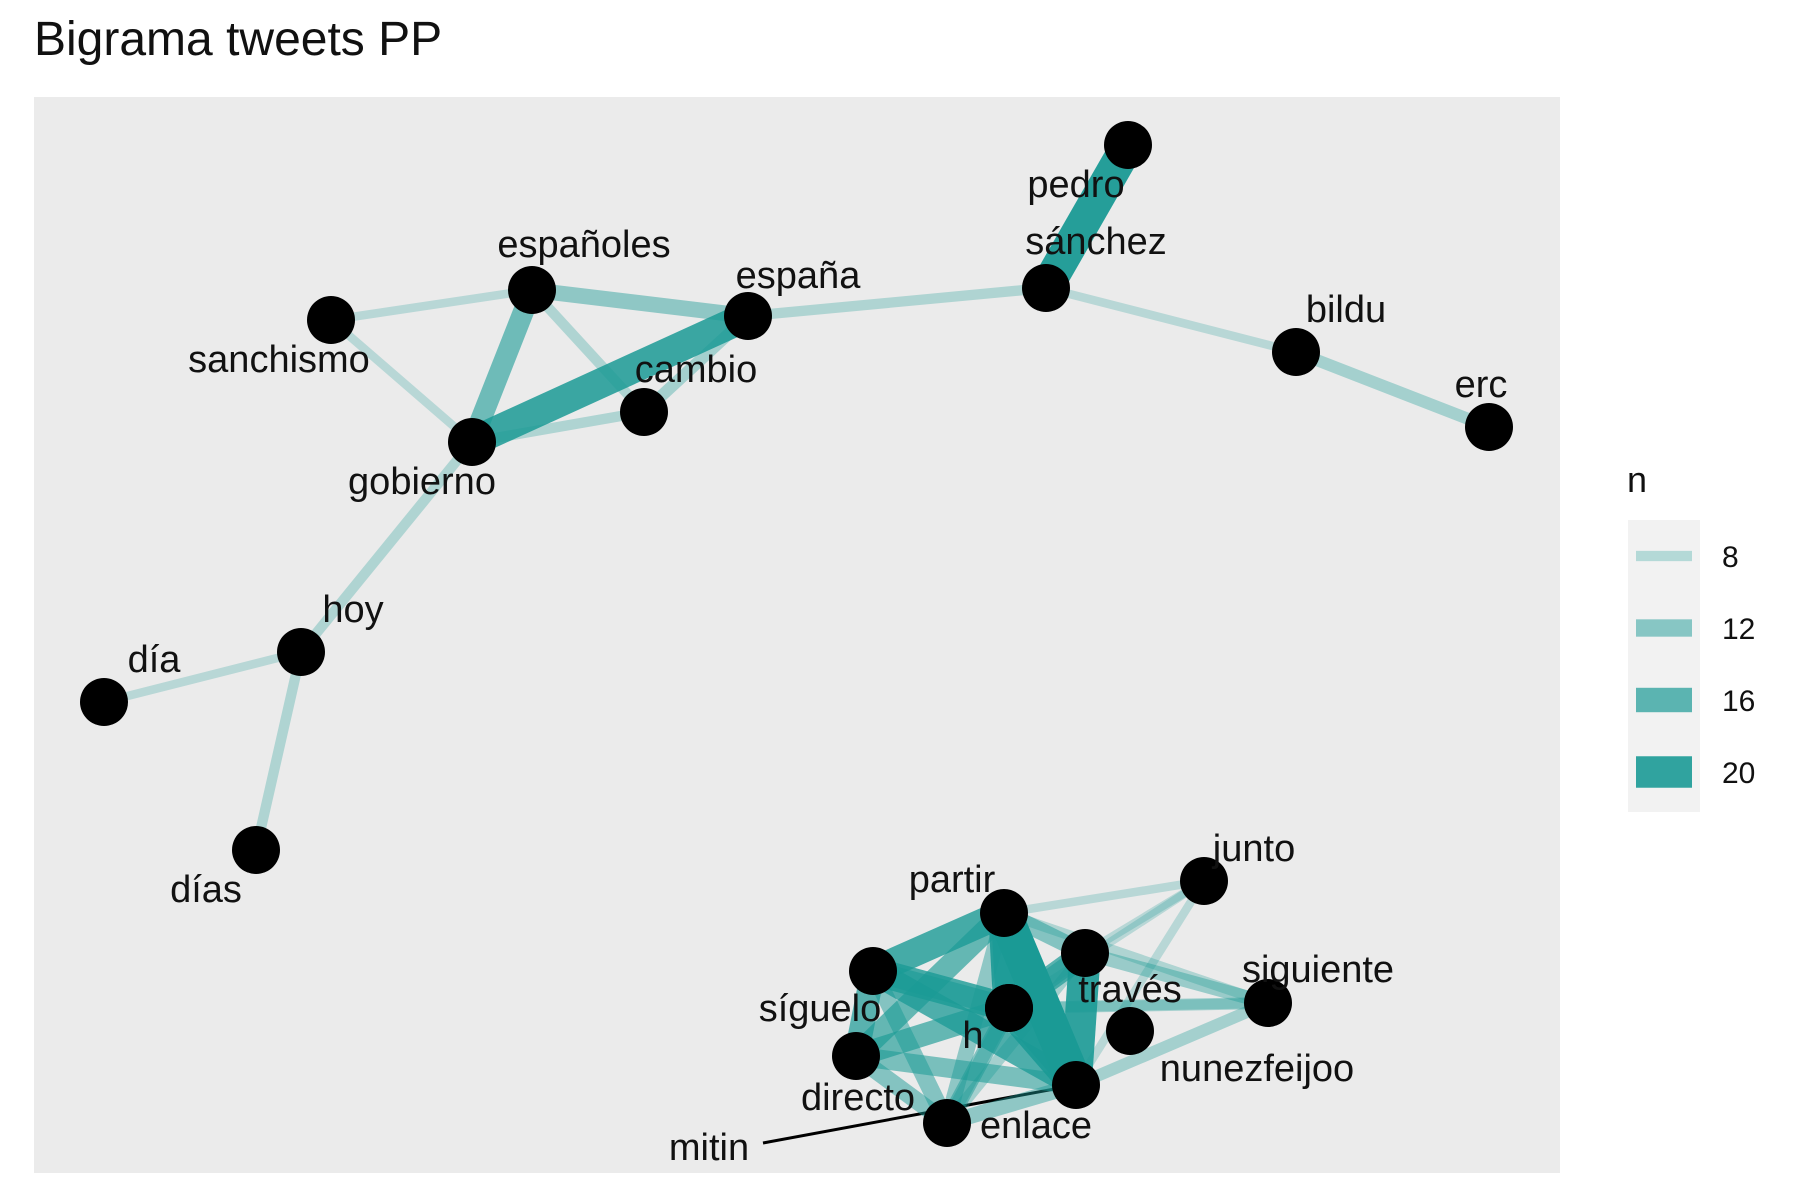  Describe the element at coordinates (1085, 953) in the screenshot. I see `node-traves` at that location.